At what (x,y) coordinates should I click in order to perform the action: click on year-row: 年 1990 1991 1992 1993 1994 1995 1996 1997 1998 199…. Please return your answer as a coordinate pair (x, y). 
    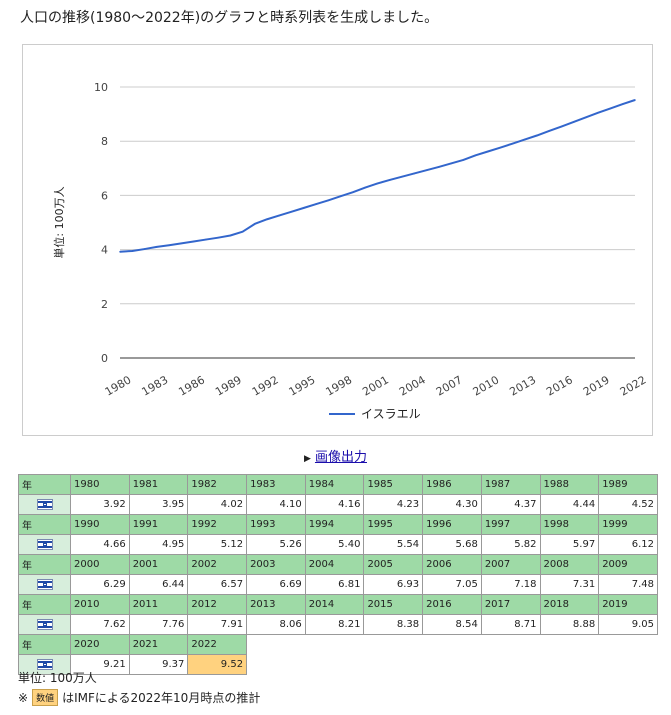
    Looking at the image, I should click on (338, 524).